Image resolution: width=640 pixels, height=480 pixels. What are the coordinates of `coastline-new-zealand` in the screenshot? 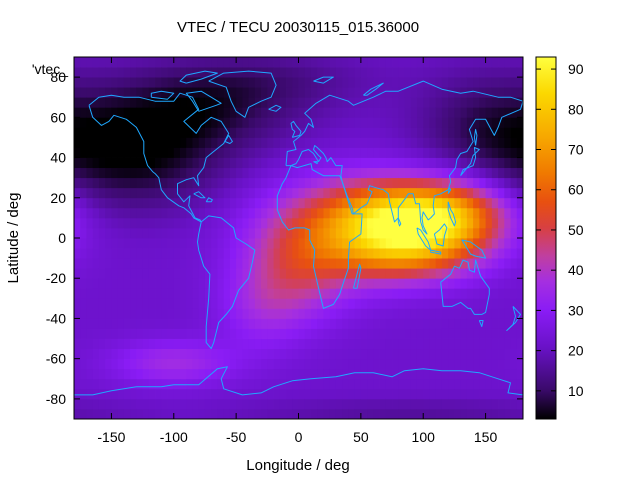 It's located at (513, 318).